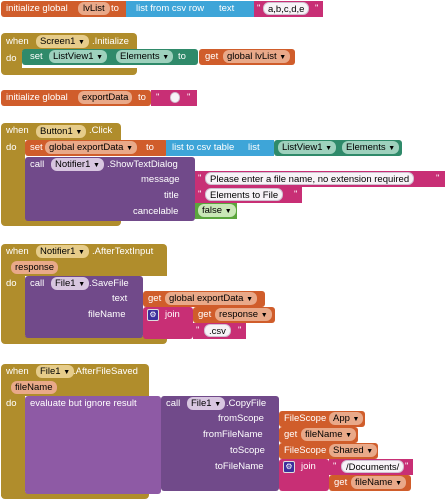 This screenshot has width=445, height=500. What do you see at coordinates (110, 41) in the screenshot?
I see `event-label: .Initialize` at bounding box center [110, 41].